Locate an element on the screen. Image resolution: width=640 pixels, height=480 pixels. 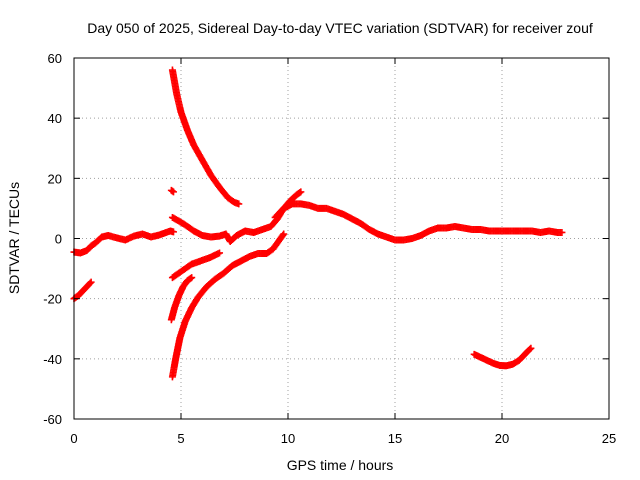
y-tick-label: -40 is located at coordinates (52, 359).